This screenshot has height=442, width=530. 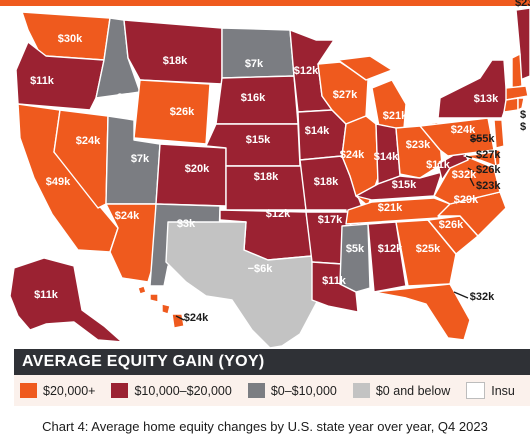 What do you see at coordinates (522, 4) in the screenshot?
I see `edge-label: $23` at bounding box center [522, 4].